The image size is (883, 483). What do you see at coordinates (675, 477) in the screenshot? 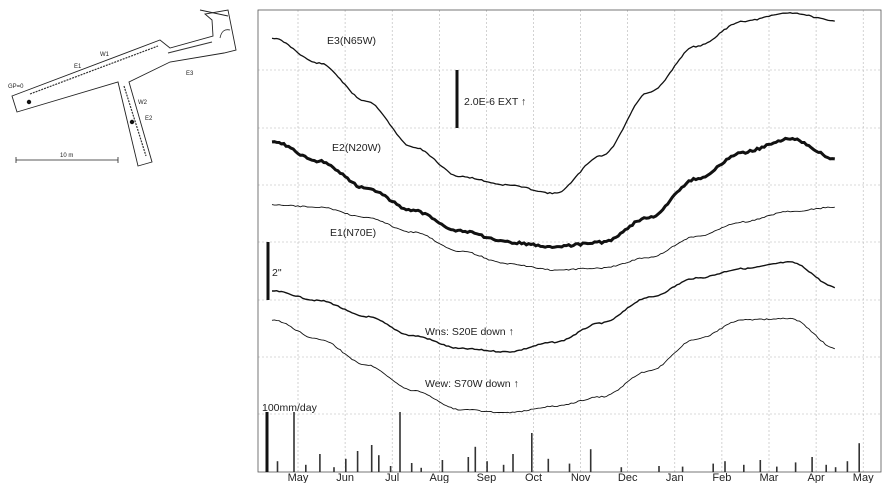
I see `x-tick-label: Jan` at bounding box center [675, 477].